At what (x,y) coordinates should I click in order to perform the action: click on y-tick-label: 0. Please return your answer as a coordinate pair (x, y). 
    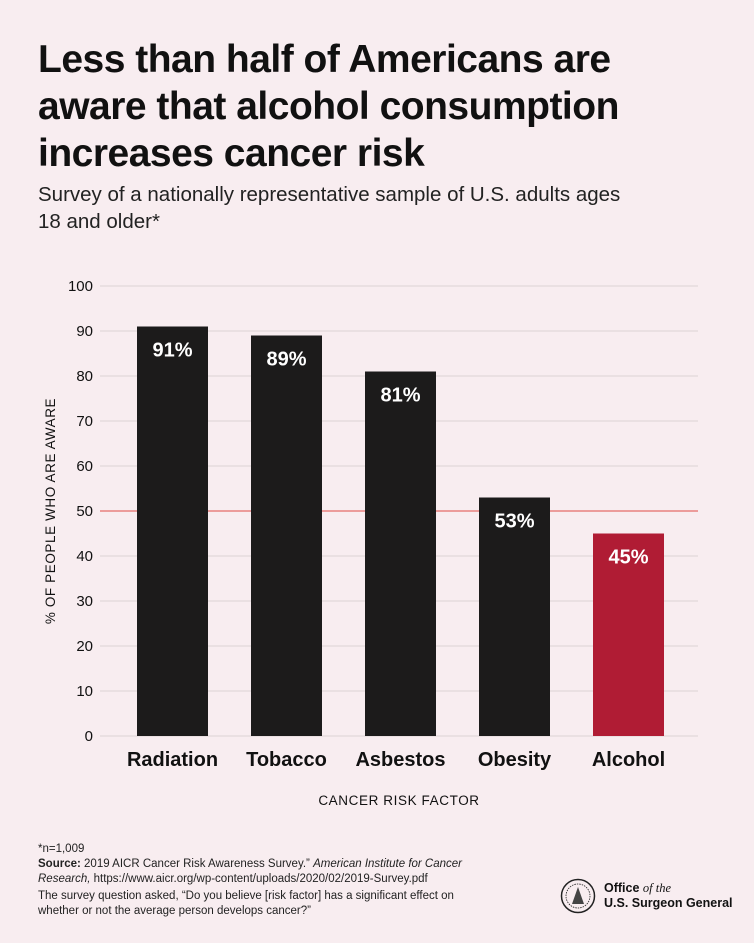
    Looking at the image, I should click on (89, 736).